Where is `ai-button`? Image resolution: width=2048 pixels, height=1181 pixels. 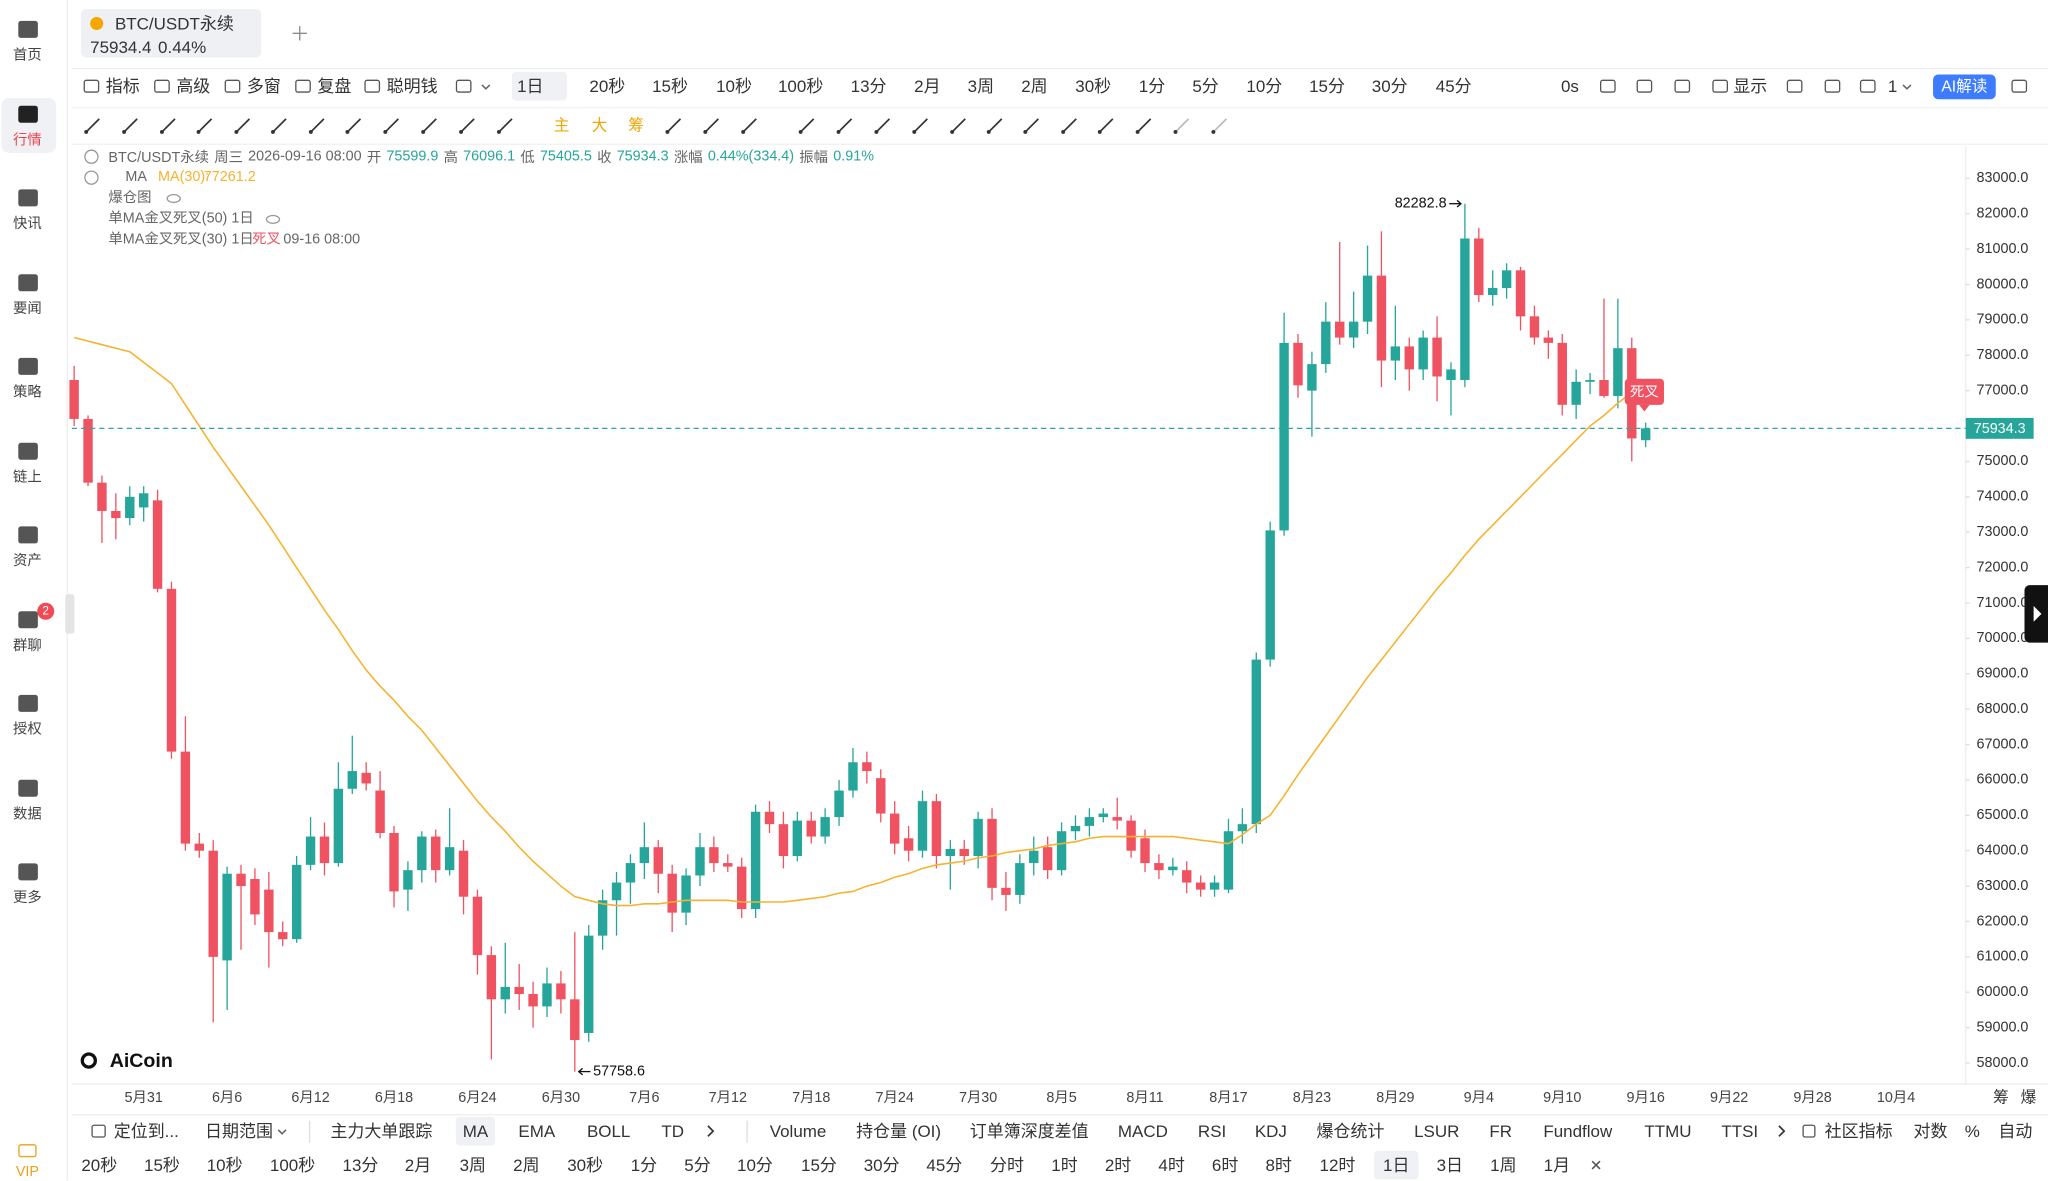 ai-button is located at coordinates (1964, 87).